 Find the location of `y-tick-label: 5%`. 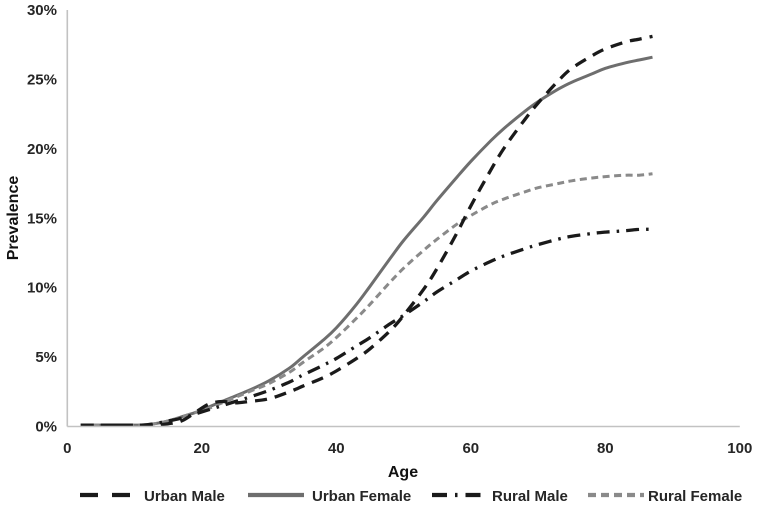

y-tick-label: 5% is located at coordinates (46, 357).